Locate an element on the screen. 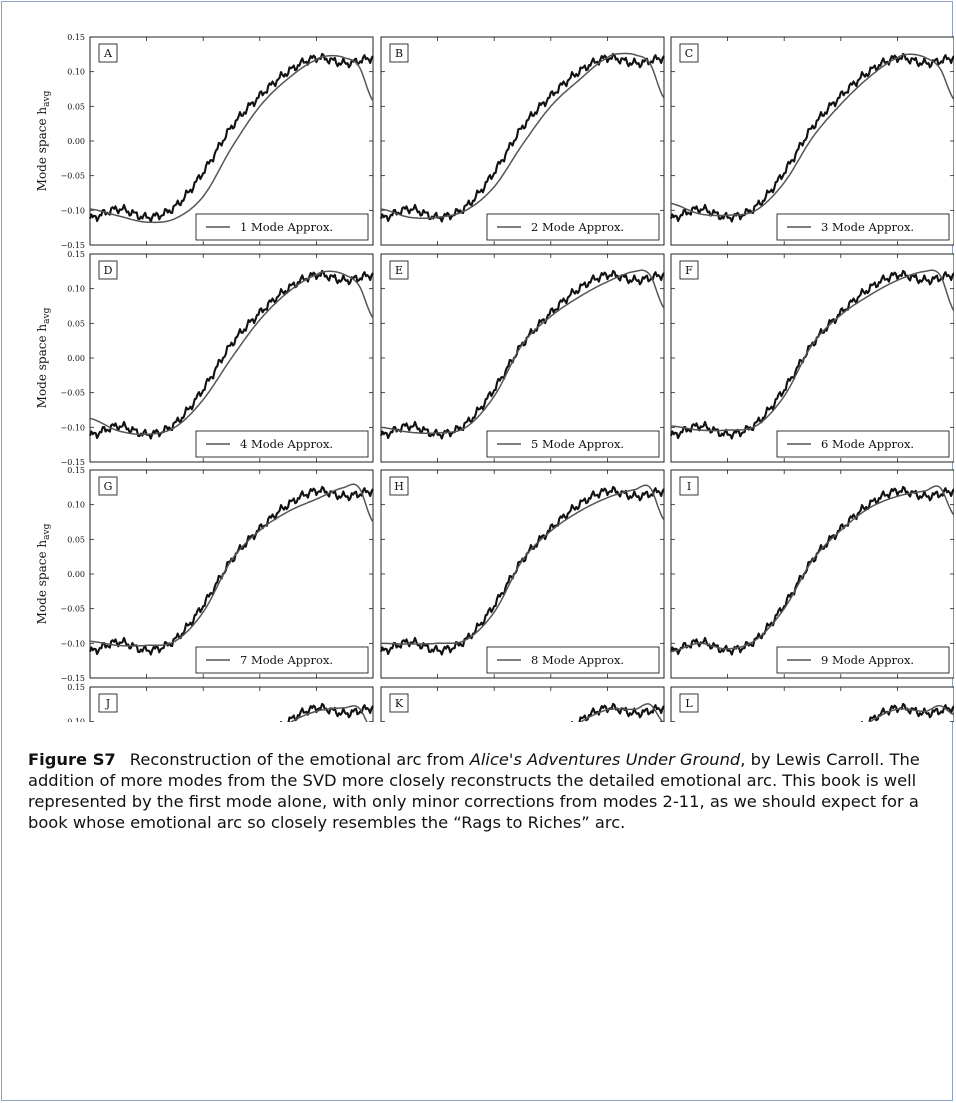  legend-label: 5 Mode Approx. is located at coordinates (577, 444).